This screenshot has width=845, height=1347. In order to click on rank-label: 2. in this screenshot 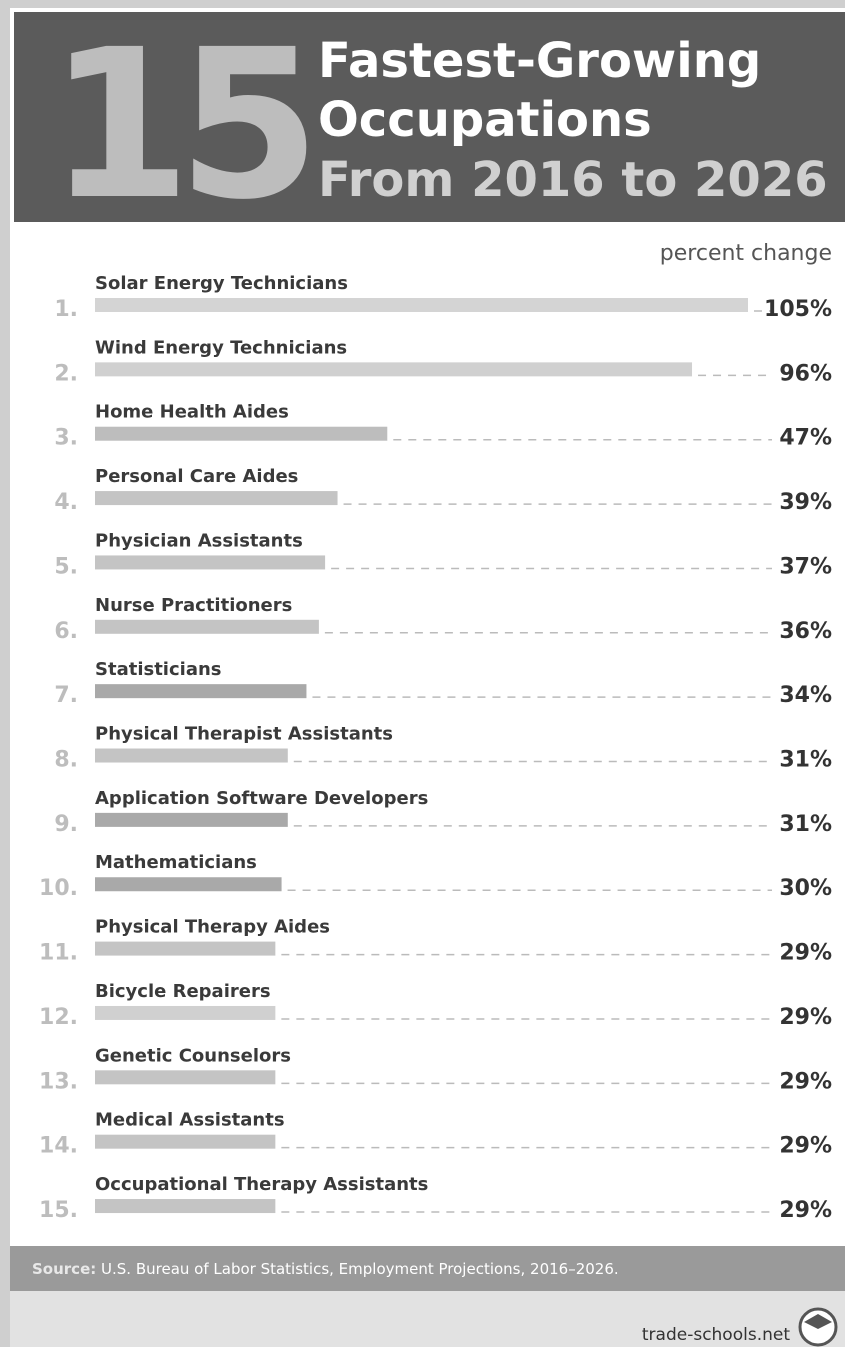, I will do `click(66, 373)`.